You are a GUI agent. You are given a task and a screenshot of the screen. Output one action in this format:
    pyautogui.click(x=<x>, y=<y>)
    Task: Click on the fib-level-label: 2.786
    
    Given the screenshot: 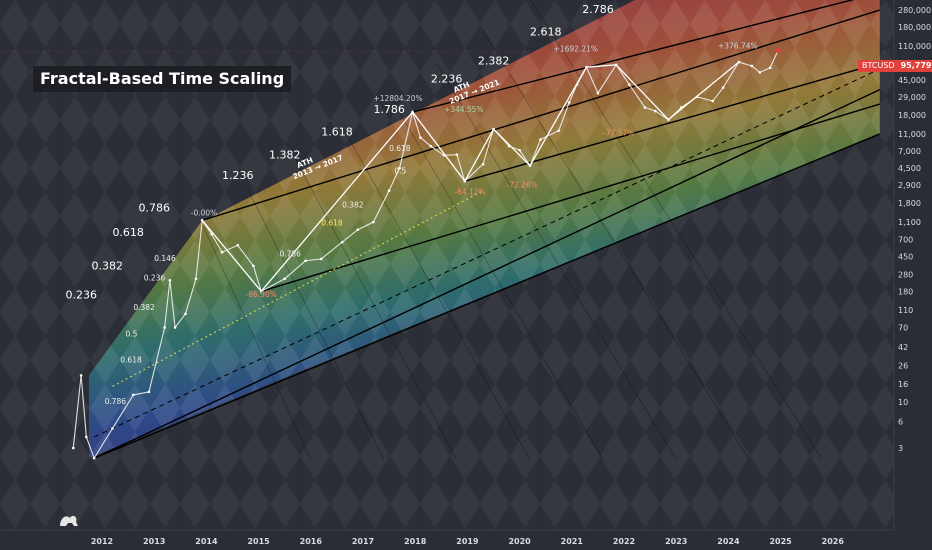 What is the action you would take?
    pyautogui.click(x=598, y=9)
    